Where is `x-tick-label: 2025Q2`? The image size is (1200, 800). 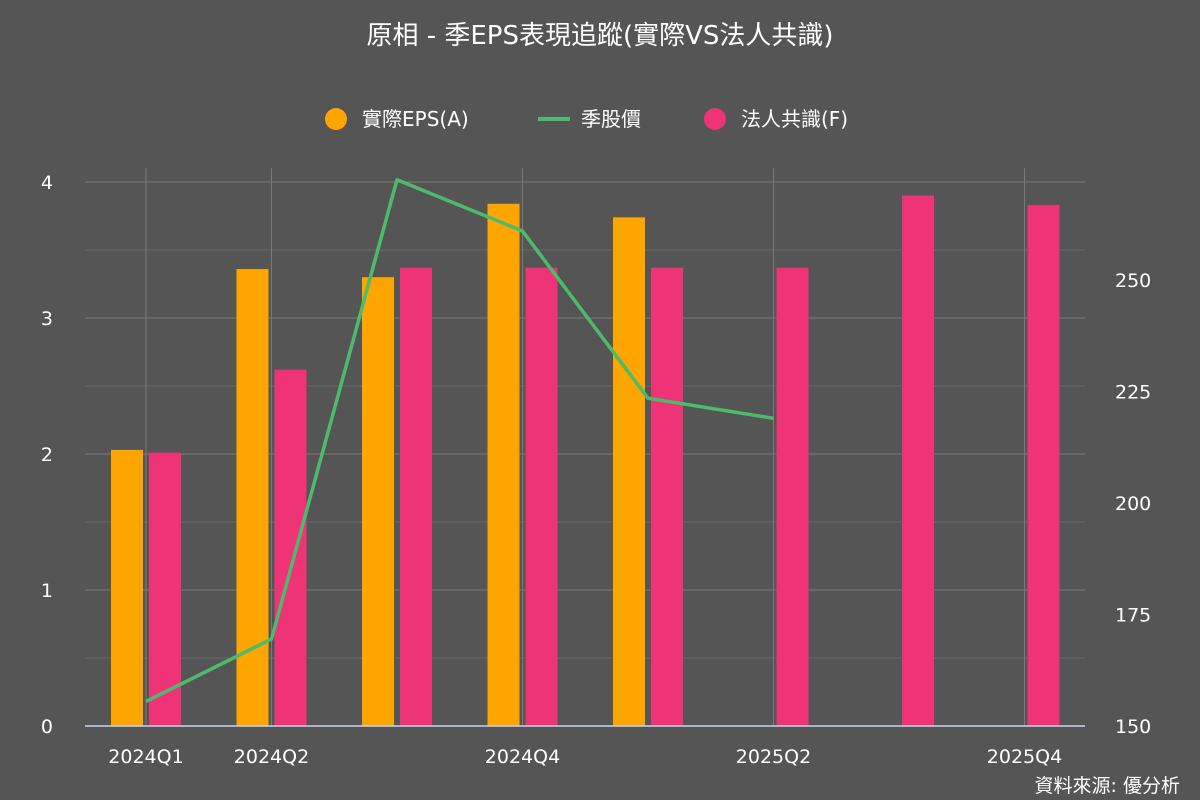 x-tick-label: 2025Q2 is located at coordinates (773, 757).